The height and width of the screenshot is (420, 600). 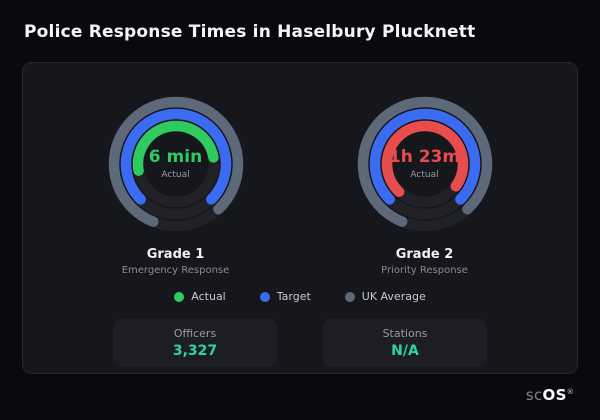 What do you see at coordinates (175, 254) in the screenshot?
I see `grade-1-title: Grade 1` at bounding box center [175, 254].